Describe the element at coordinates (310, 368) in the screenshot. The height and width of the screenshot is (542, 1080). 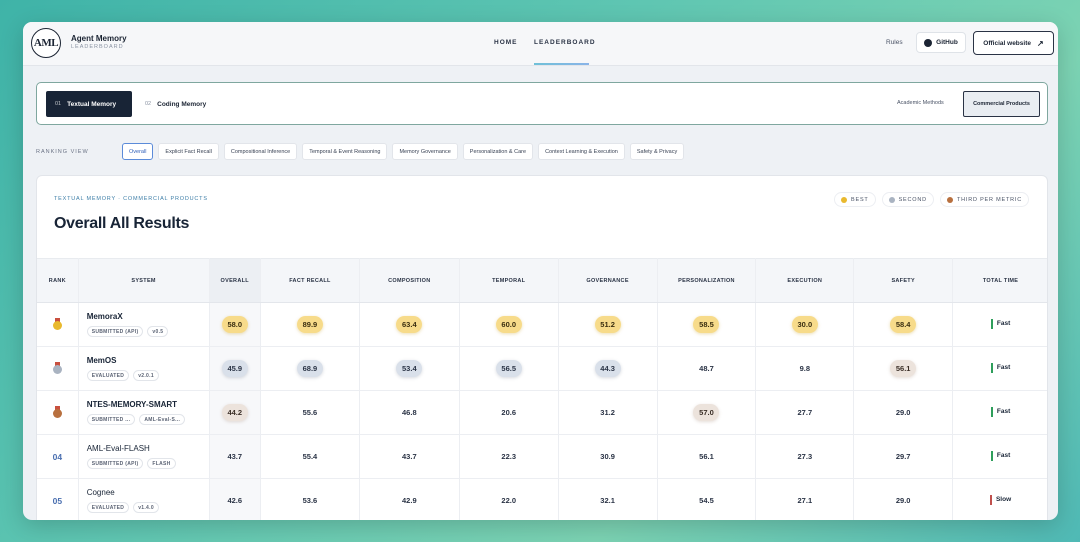
I see `score-cell: 68.9` at that location.